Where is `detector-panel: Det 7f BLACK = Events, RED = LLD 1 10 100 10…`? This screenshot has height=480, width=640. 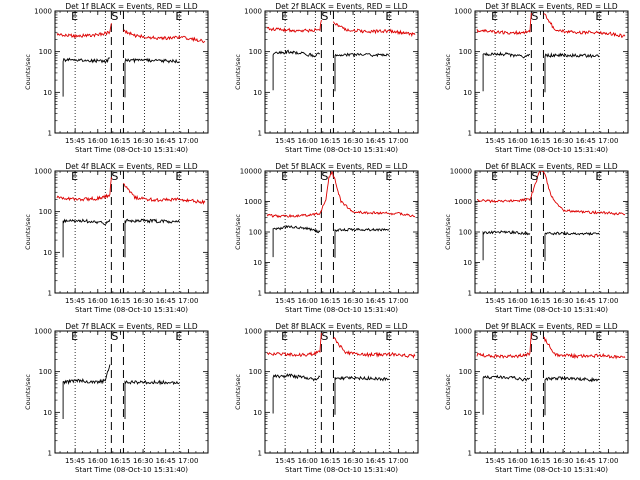 detector-panel: Det 7f BLACK = Events, RED = LLD 1 10 100 10… is located at coordinates (116, 398).